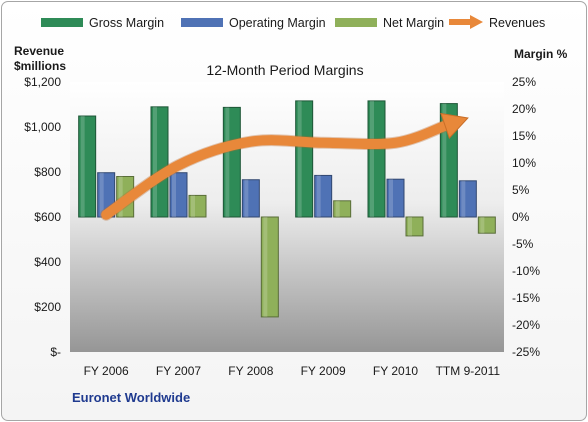 This screenshot has height=422, width=588. I want to click on right-tick-label-9: 20%, so click(524, 109).